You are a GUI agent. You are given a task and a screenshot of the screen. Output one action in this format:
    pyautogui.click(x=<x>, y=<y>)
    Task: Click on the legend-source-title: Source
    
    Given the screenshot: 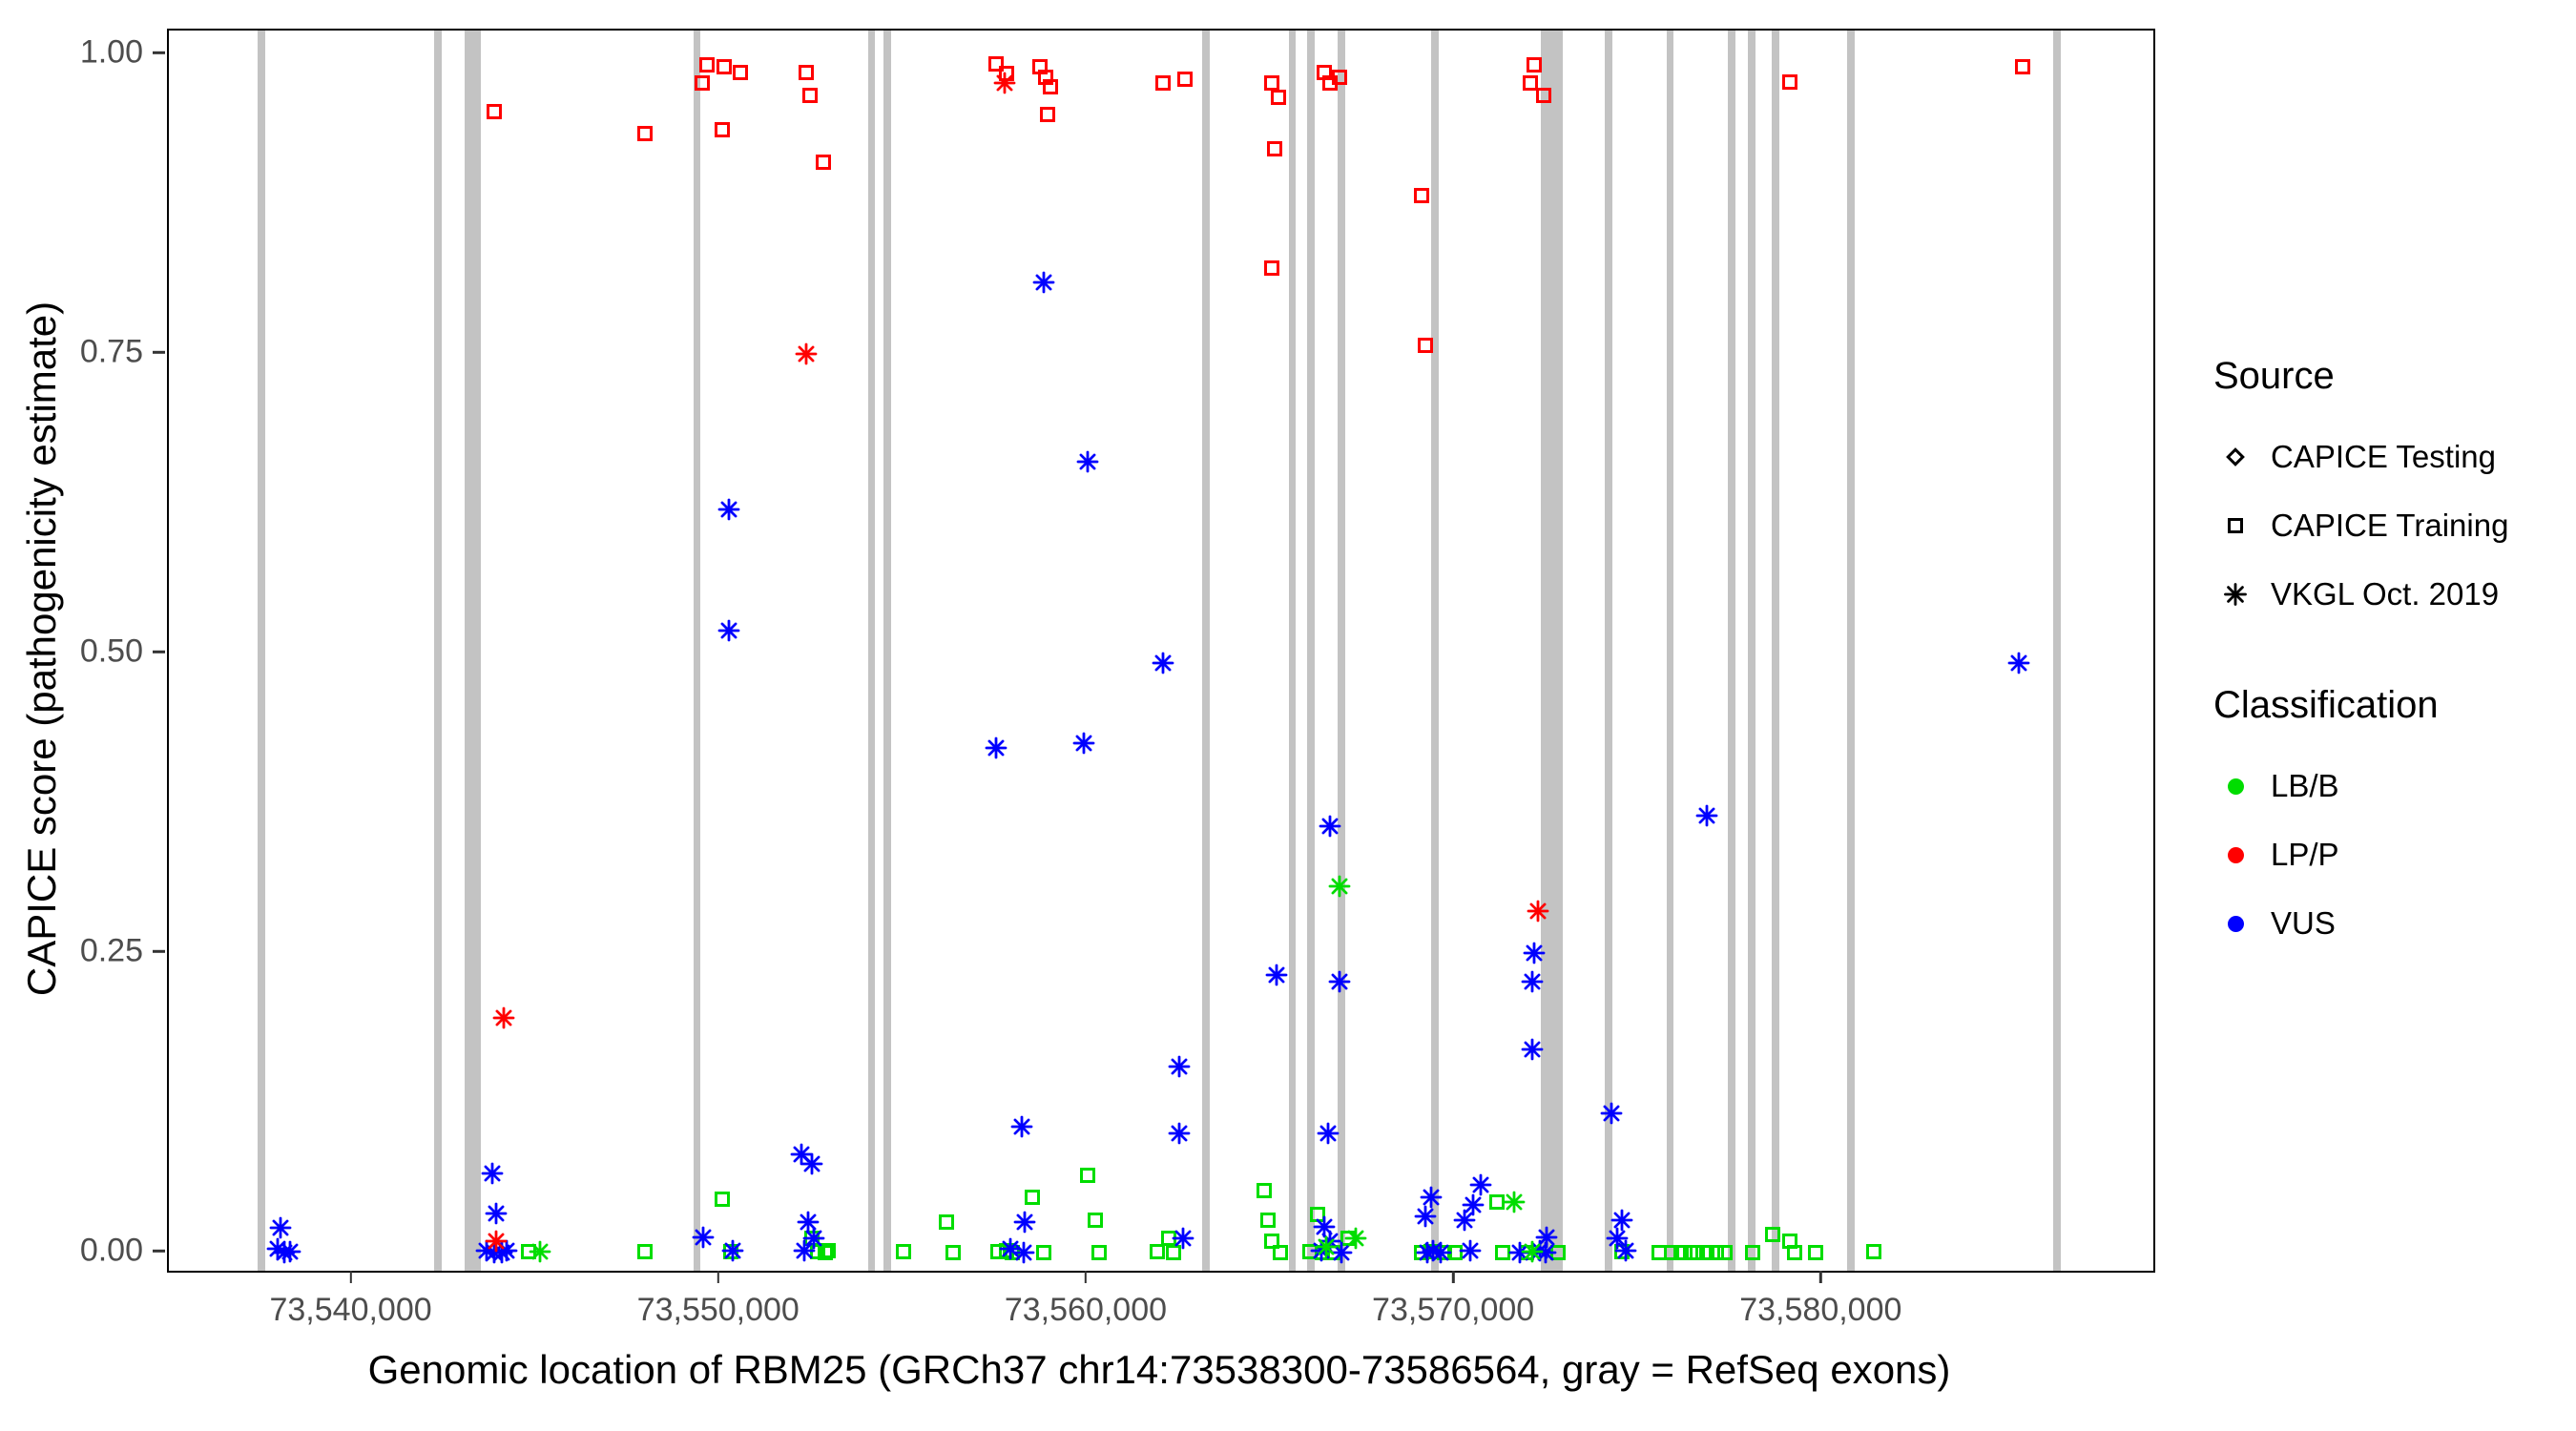 What is the action you would take?
    pyautogui.click(x=2274, y=376)
    